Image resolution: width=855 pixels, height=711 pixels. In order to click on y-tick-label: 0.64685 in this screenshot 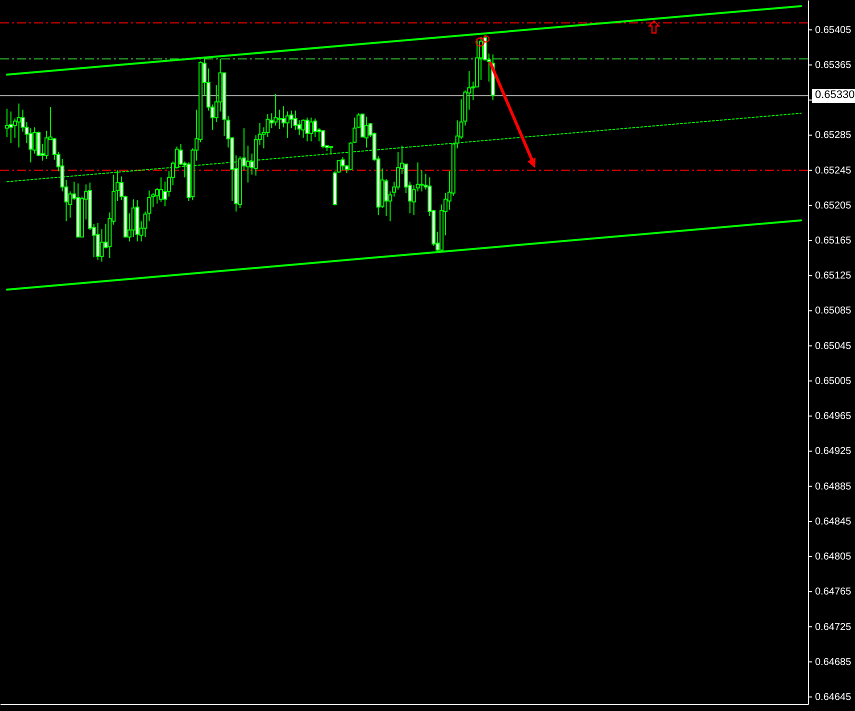, I will do `click(833, 662)`.